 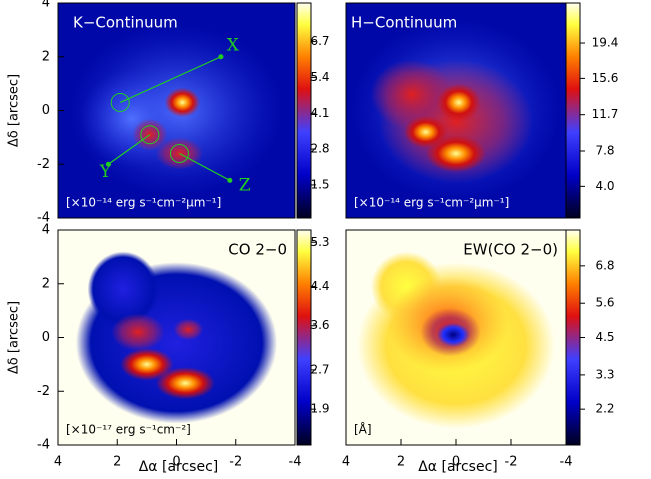 I want to click on colorbar-tick-label: 3.3, so click(x=604, y=374).